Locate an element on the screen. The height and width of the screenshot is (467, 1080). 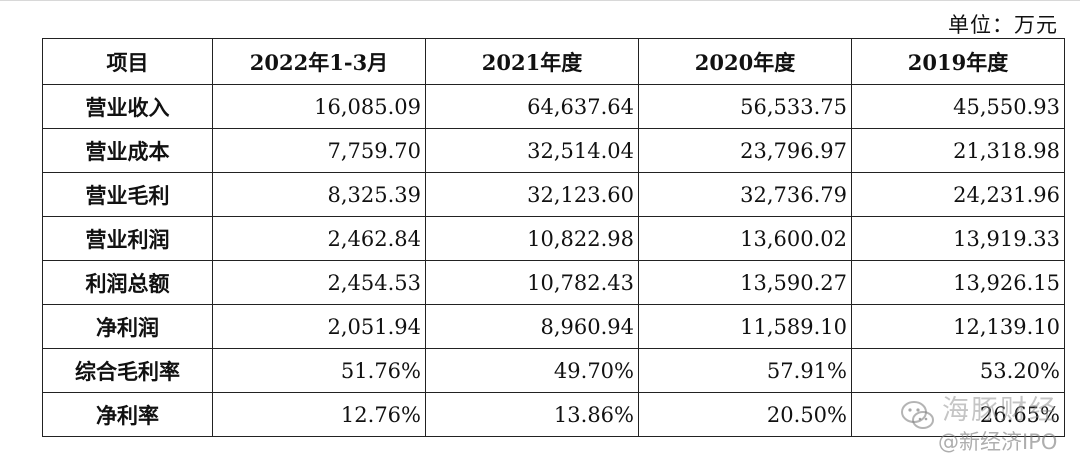
table-cell: 12.76% is located at coordinates (319, 414).